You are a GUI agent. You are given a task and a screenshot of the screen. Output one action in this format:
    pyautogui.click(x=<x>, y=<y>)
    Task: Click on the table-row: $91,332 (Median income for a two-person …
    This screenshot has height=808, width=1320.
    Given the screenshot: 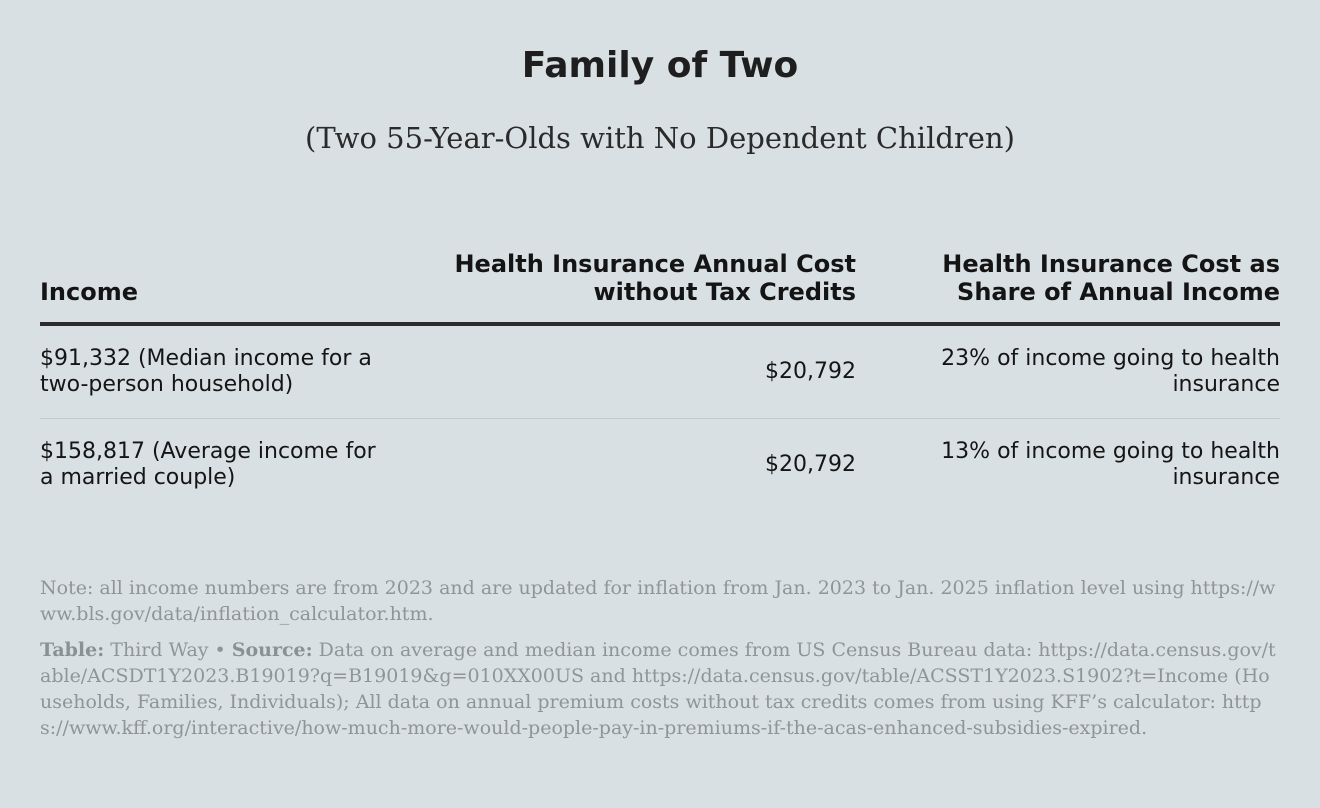 What is the action you would take?
    pyautogui.click(x=660, y=371)
    